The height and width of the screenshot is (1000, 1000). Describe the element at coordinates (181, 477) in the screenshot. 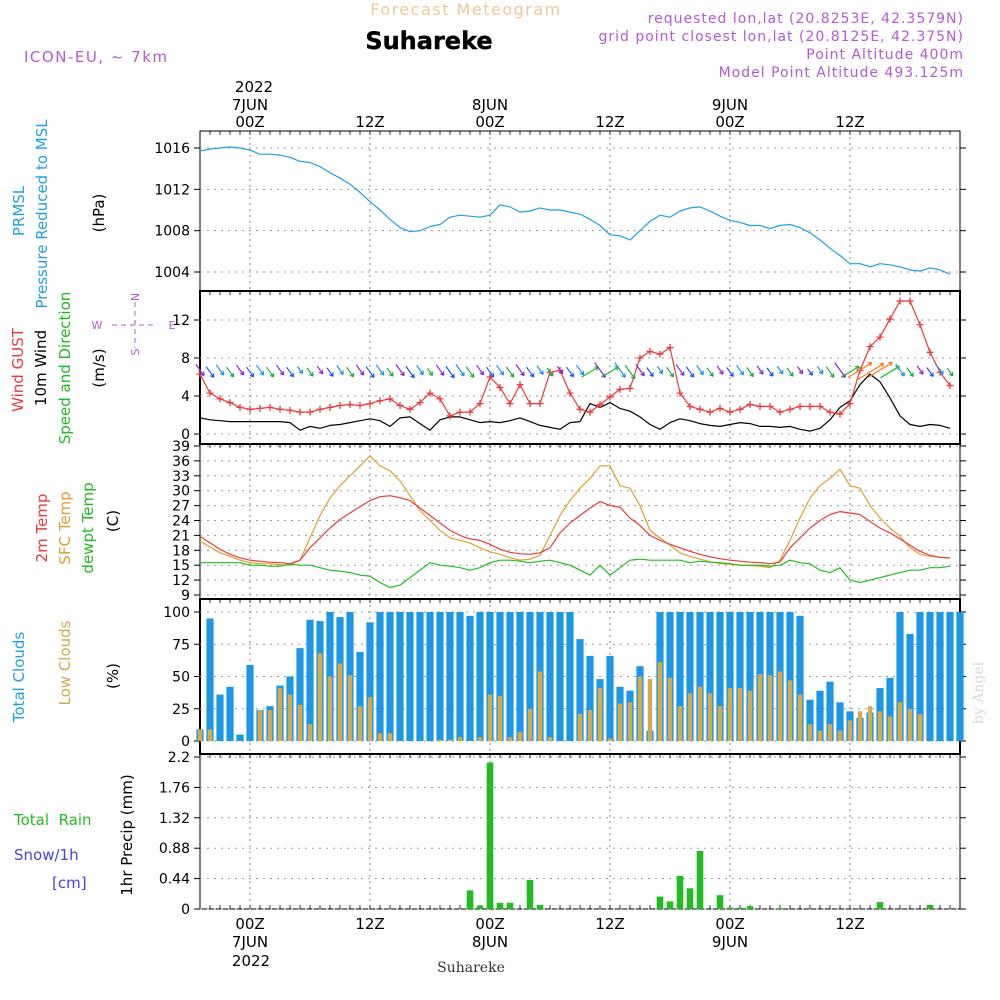

I see `temp-tick-label: 33` at that location.